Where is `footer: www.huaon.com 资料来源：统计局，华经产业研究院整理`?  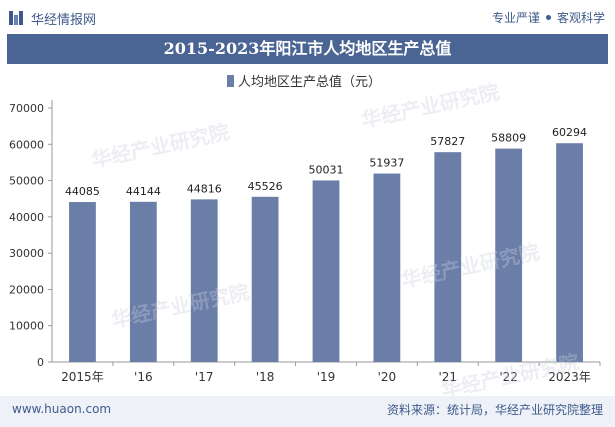 footer: www.huaon.com 资料来源：统计局，华经产业研究院整理 is located at coordinates (307, 411).